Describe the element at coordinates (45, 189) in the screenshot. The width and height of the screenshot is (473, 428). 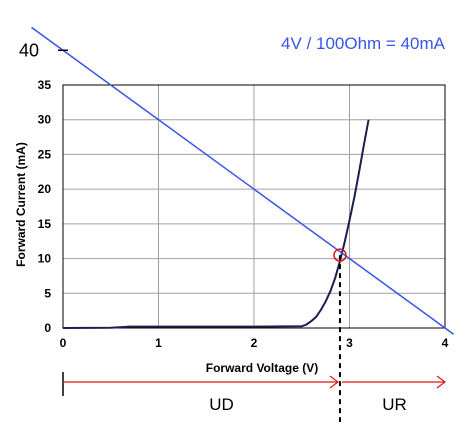
I see `y-tick-label: 20` at that location.